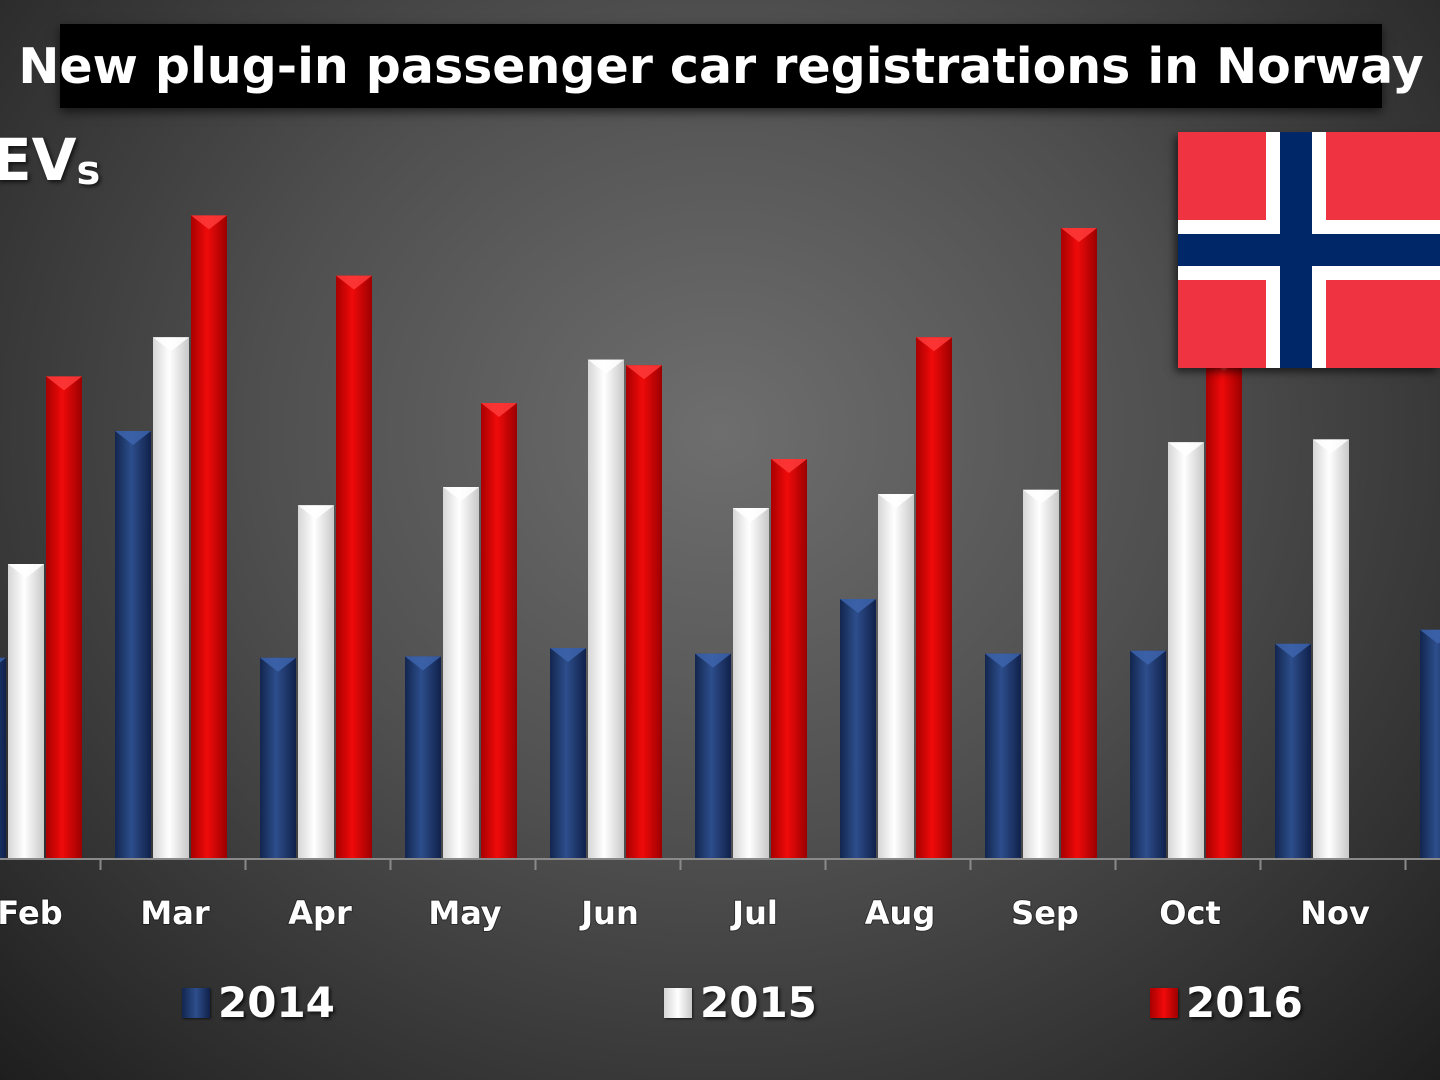  What do you see at coordinates (278, 757) in the screenshot?
I see `bar-2014-apr` at bounding box center [278, 757].